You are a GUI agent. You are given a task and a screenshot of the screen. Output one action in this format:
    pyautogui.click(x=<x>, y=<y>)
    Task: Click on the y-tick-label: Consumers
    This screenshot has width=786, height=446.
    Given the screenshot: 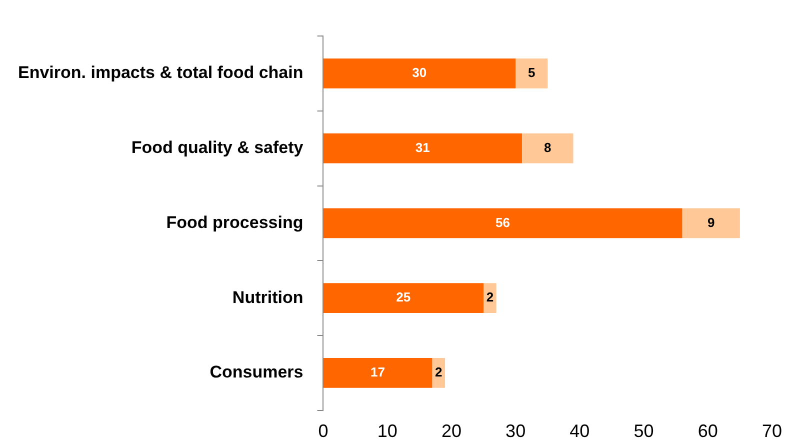 What is the action you would take?
    pyautogui.click(x=257, y=372)
    